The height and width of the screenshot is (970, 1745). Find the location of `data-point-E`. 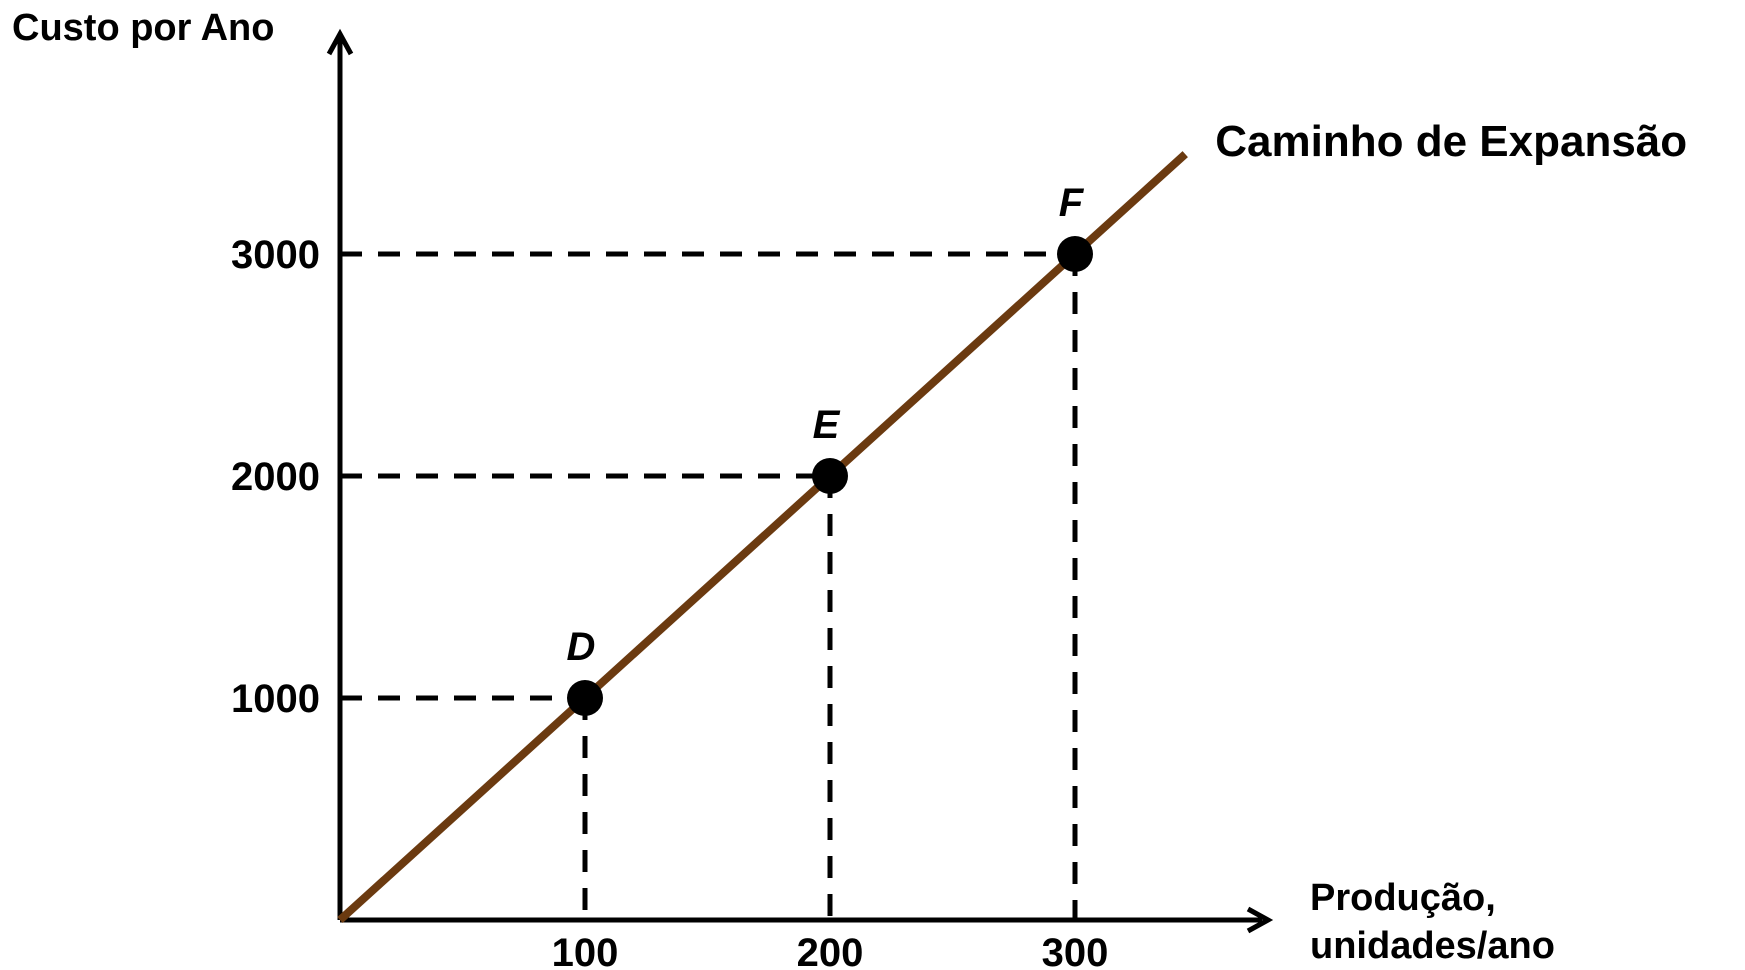

data-point-E is located at coordinates (830, 476).